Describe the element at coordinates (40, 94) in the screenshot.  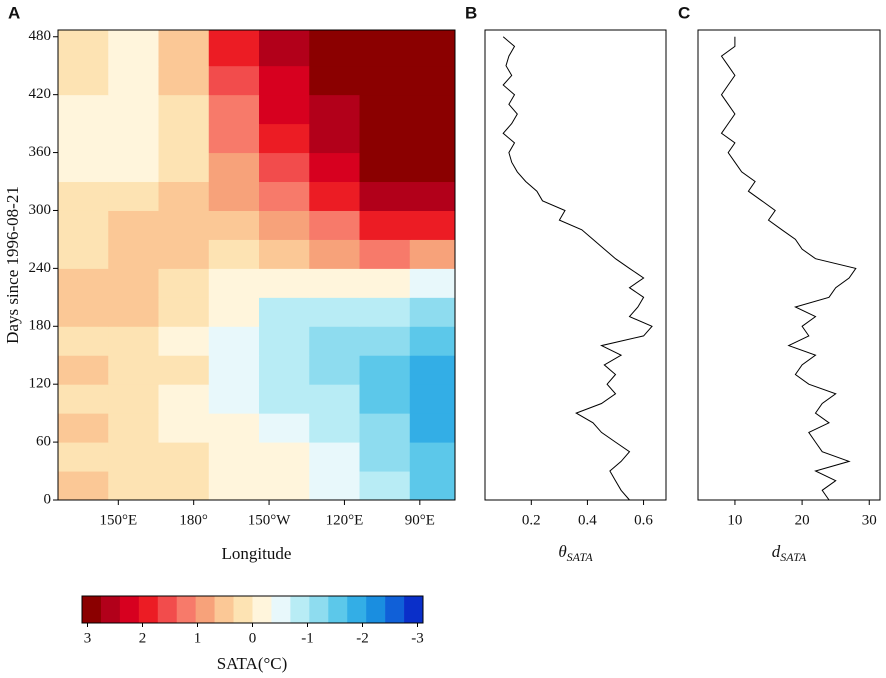
I see `y-tick-label: 420` at that location.